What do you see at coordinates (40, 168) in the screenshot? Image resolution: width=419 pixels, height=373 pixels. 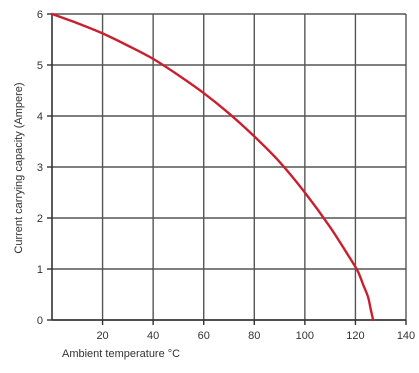 I see `y-tick-label: 3` at bounding box center [40, 168].